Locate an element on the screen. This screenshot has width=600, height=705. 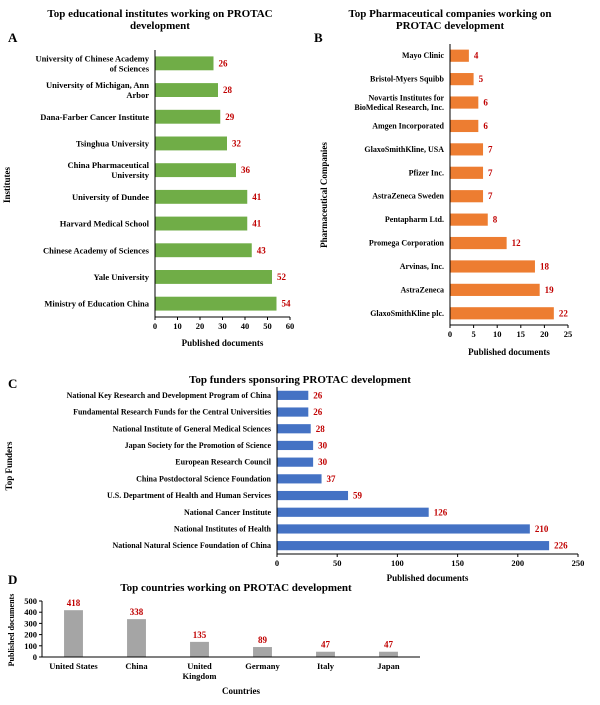
data-label: 26 is located at coordinates (318, 395).